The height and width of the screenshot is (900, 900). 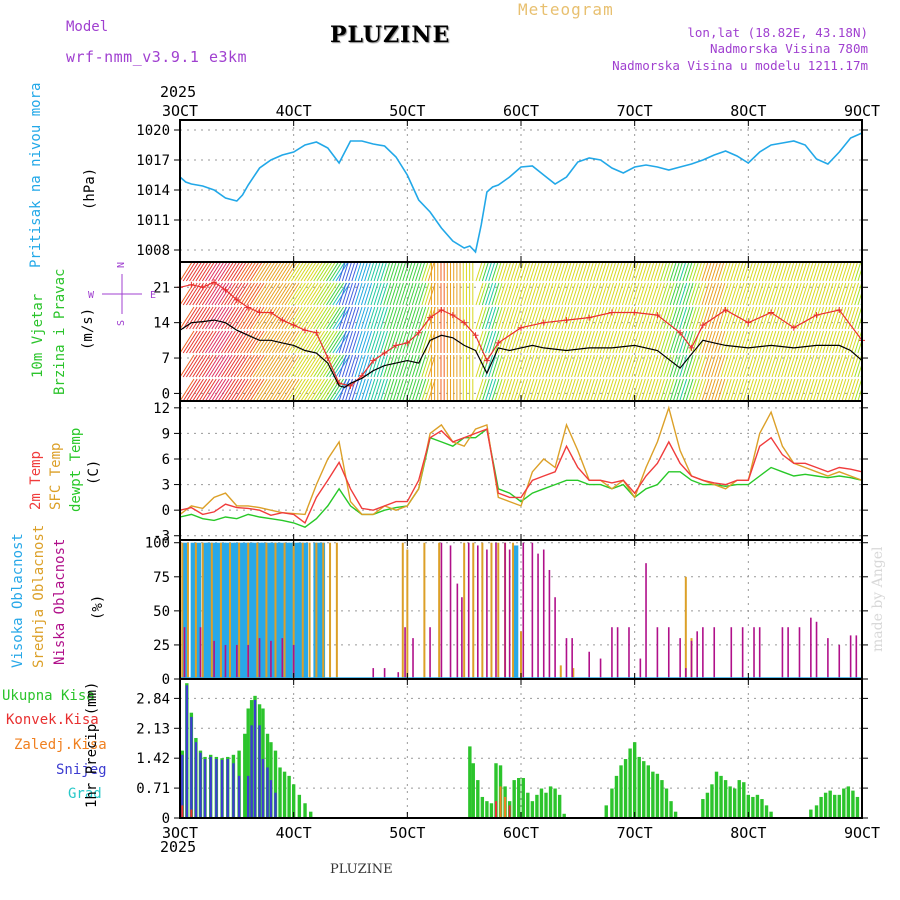 I want to click on altitude-label: Nadmorska Visina 780m, so click(x=788, y=48).